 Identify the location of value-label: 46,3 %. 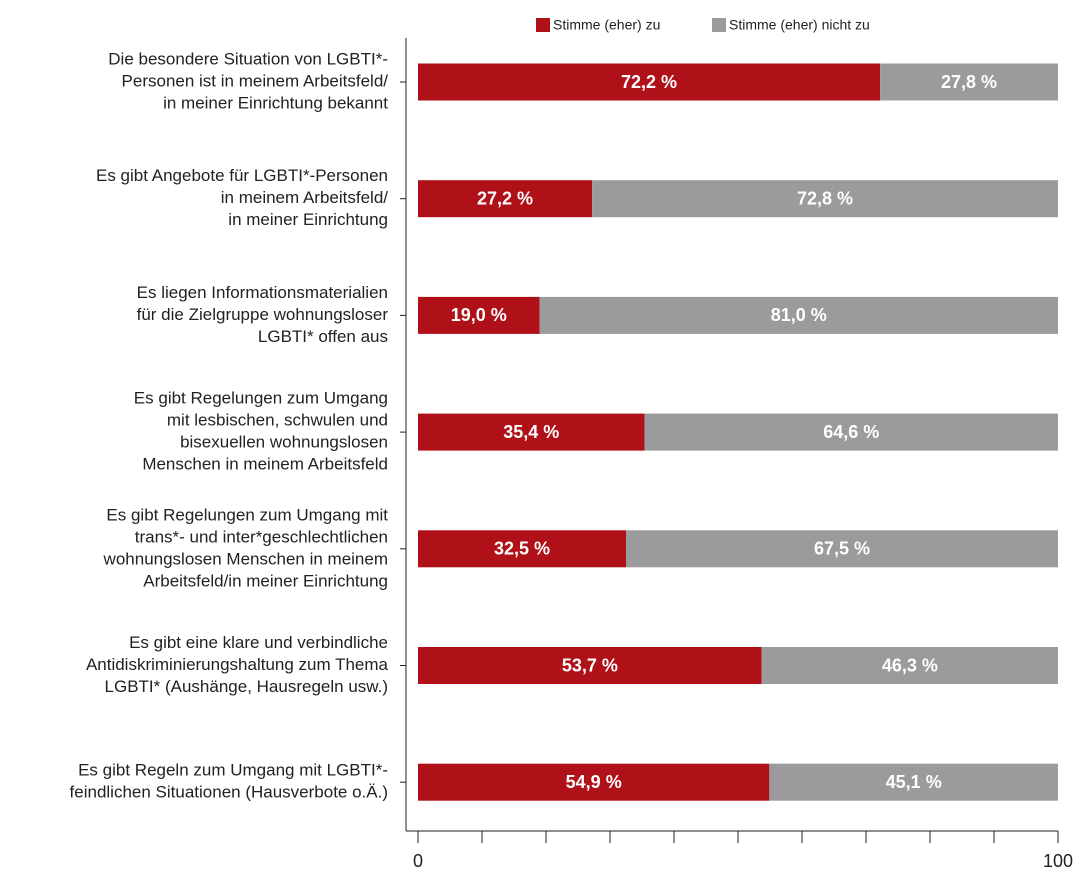
(910, 665).